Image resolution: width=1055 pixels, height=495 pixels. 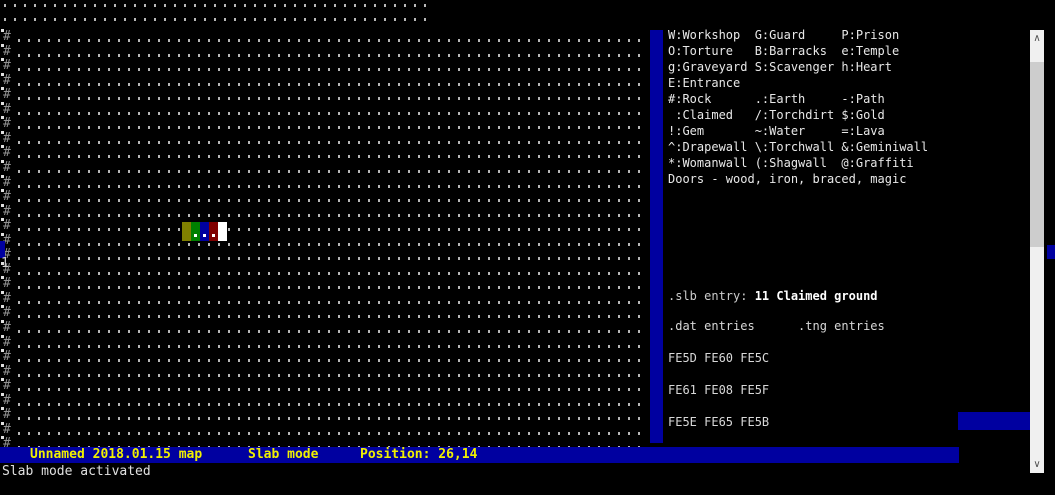 I want to click on cursor-highlight, so click(x=204, y=231).